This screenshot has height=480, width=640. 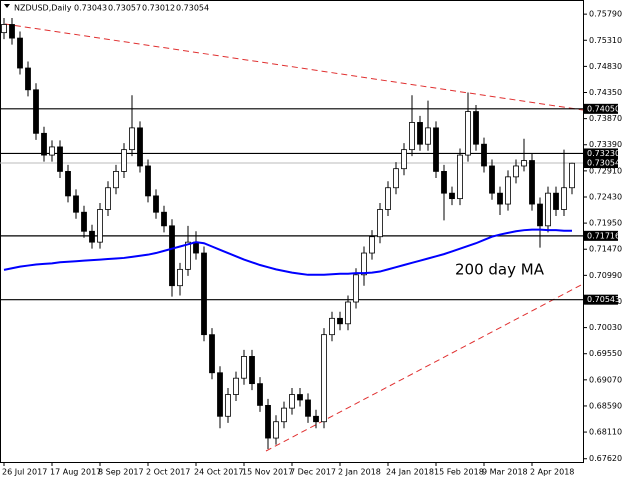 What do you see at coordinates (605, 40) in the screenshot?
I see `y-tick-label: 0.75310` at bounding box center [605, 40].